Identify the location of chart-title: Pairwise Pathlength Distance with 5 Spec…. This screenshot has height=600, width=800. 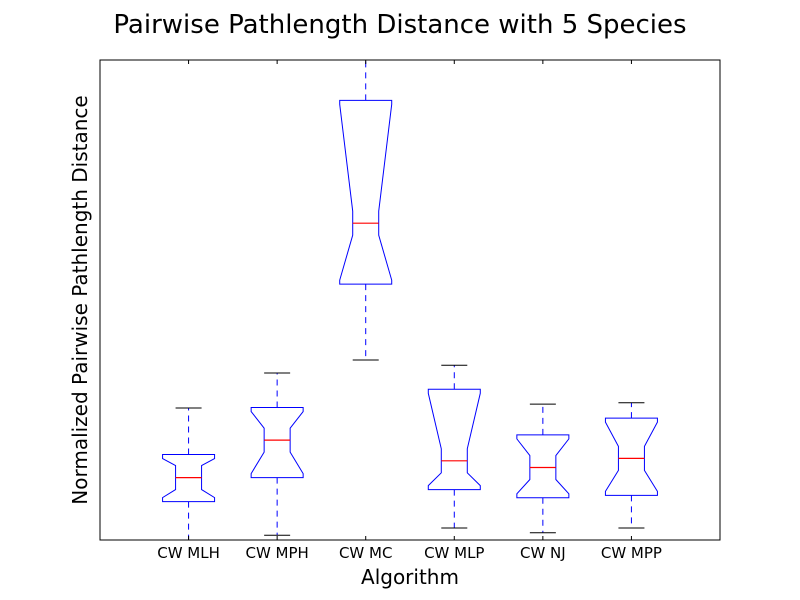
(399, 25).